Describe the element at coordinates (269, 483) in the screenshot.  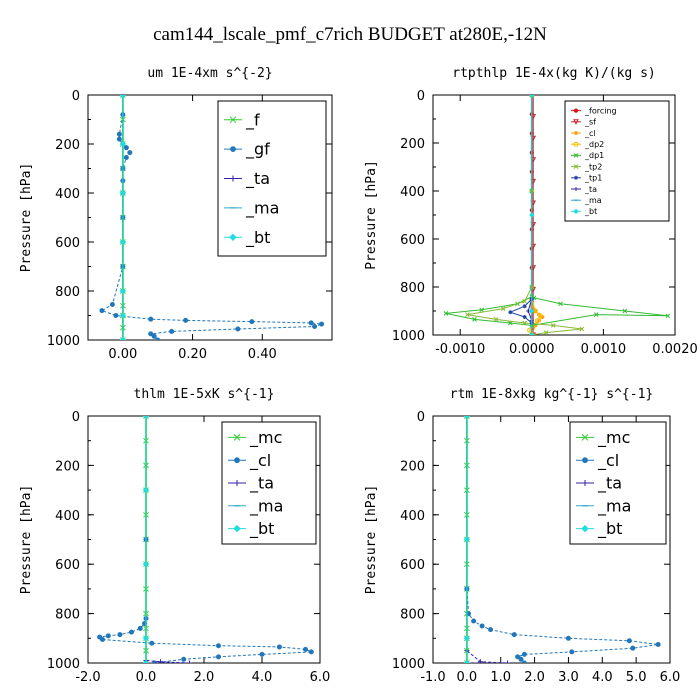
I see `legend: _mc _cl _ta_ma _bt` at that location.